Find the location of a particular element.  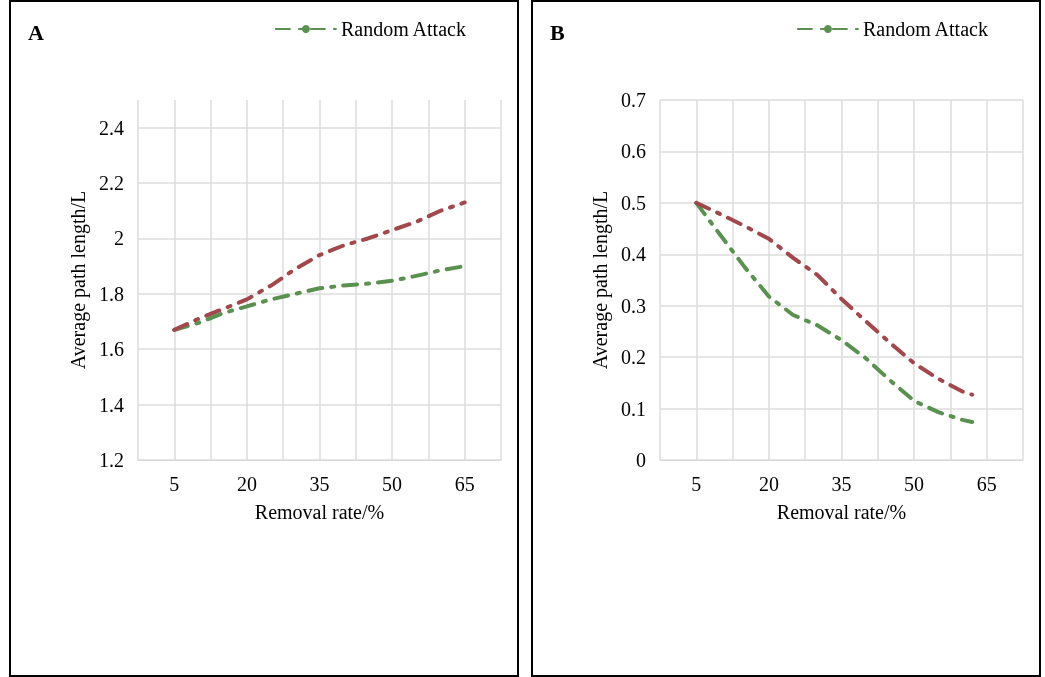

y-tick-label: 0.7 is located at coordinates (633, 100).